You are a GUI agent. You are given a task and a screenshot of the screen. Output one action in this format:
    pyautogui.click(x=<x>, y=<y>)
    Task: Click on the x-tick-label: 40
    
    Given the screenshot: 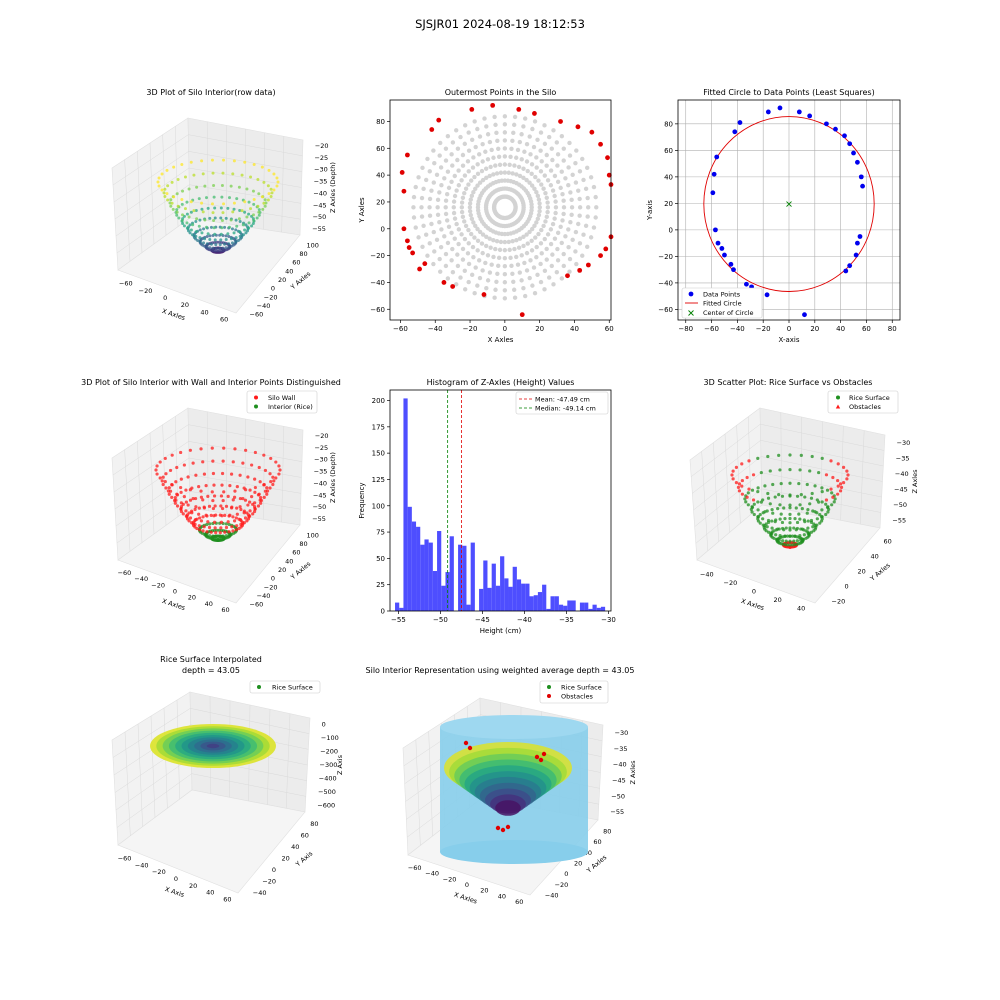 What is the action you would take?
    pyautogui.click(x=210, y=893)
    